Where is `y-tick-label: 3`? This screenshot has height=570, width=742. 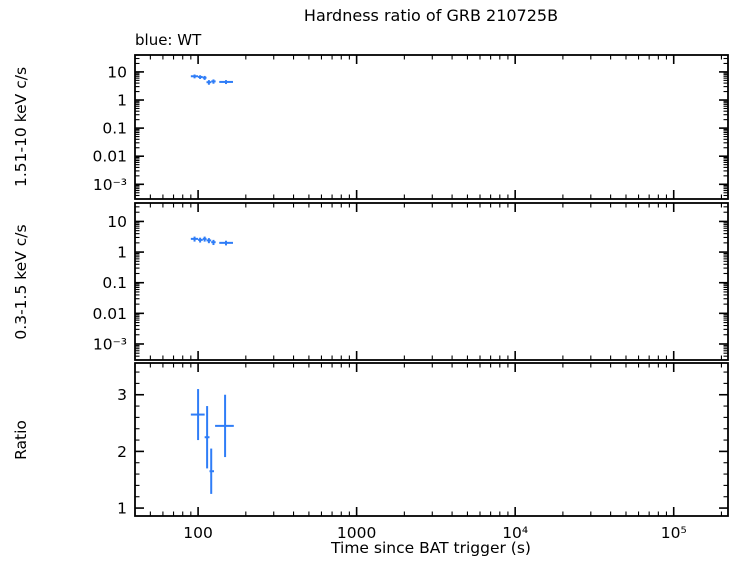
y-tick-label: 3 is located at coordinates (122, 395).